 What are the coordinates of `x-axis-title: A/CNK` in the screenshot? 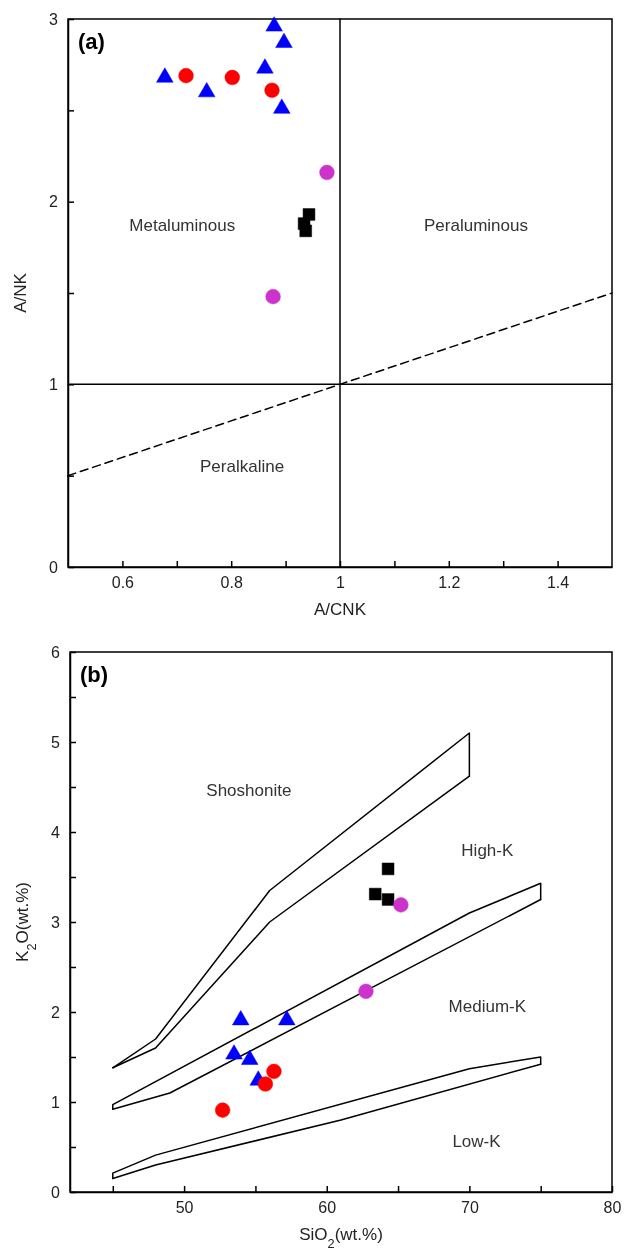 It's located at (340, 609).